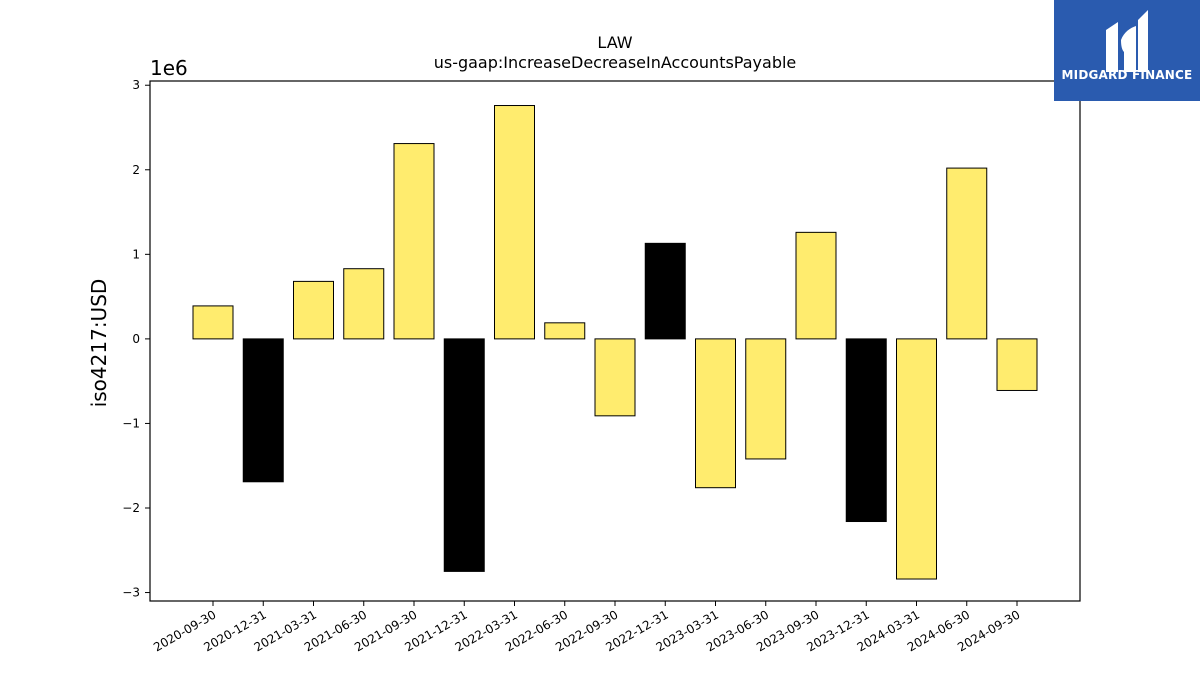  What do you see at coordinates (99, 343) in the screenshot?
I see `y-axis-label: iso4217:USD` at bounding box center [99, 343].